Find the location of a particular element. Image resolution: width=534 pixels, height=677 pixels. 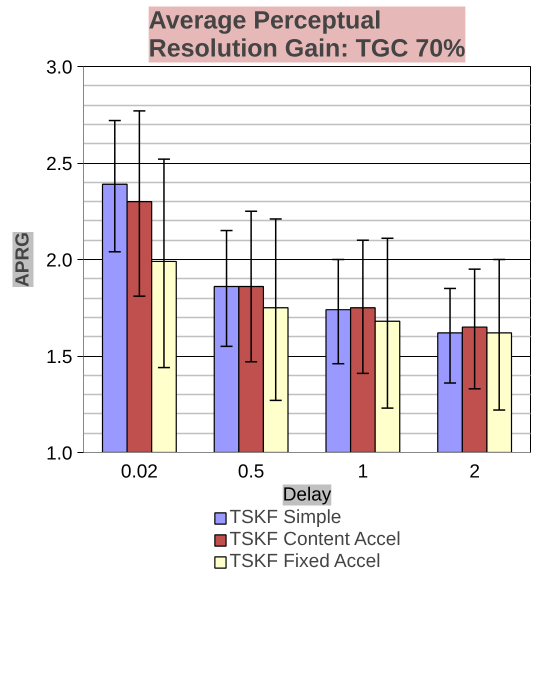

y-tick-label: 1.0 is located at coordinates (59, 454).